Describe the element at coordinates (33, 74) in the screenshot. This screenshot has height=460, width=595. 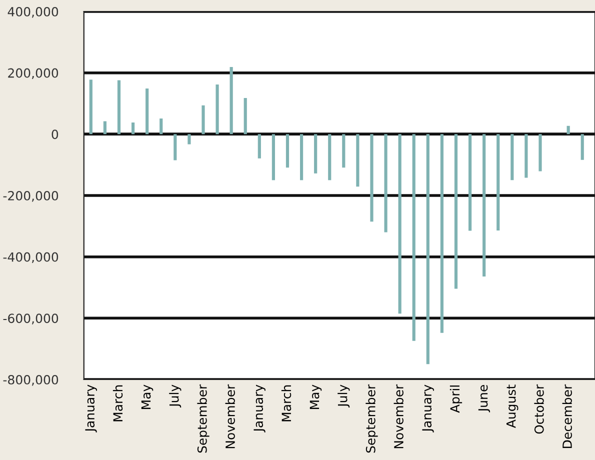
I see `y-tick-label: 200,000` at that location.